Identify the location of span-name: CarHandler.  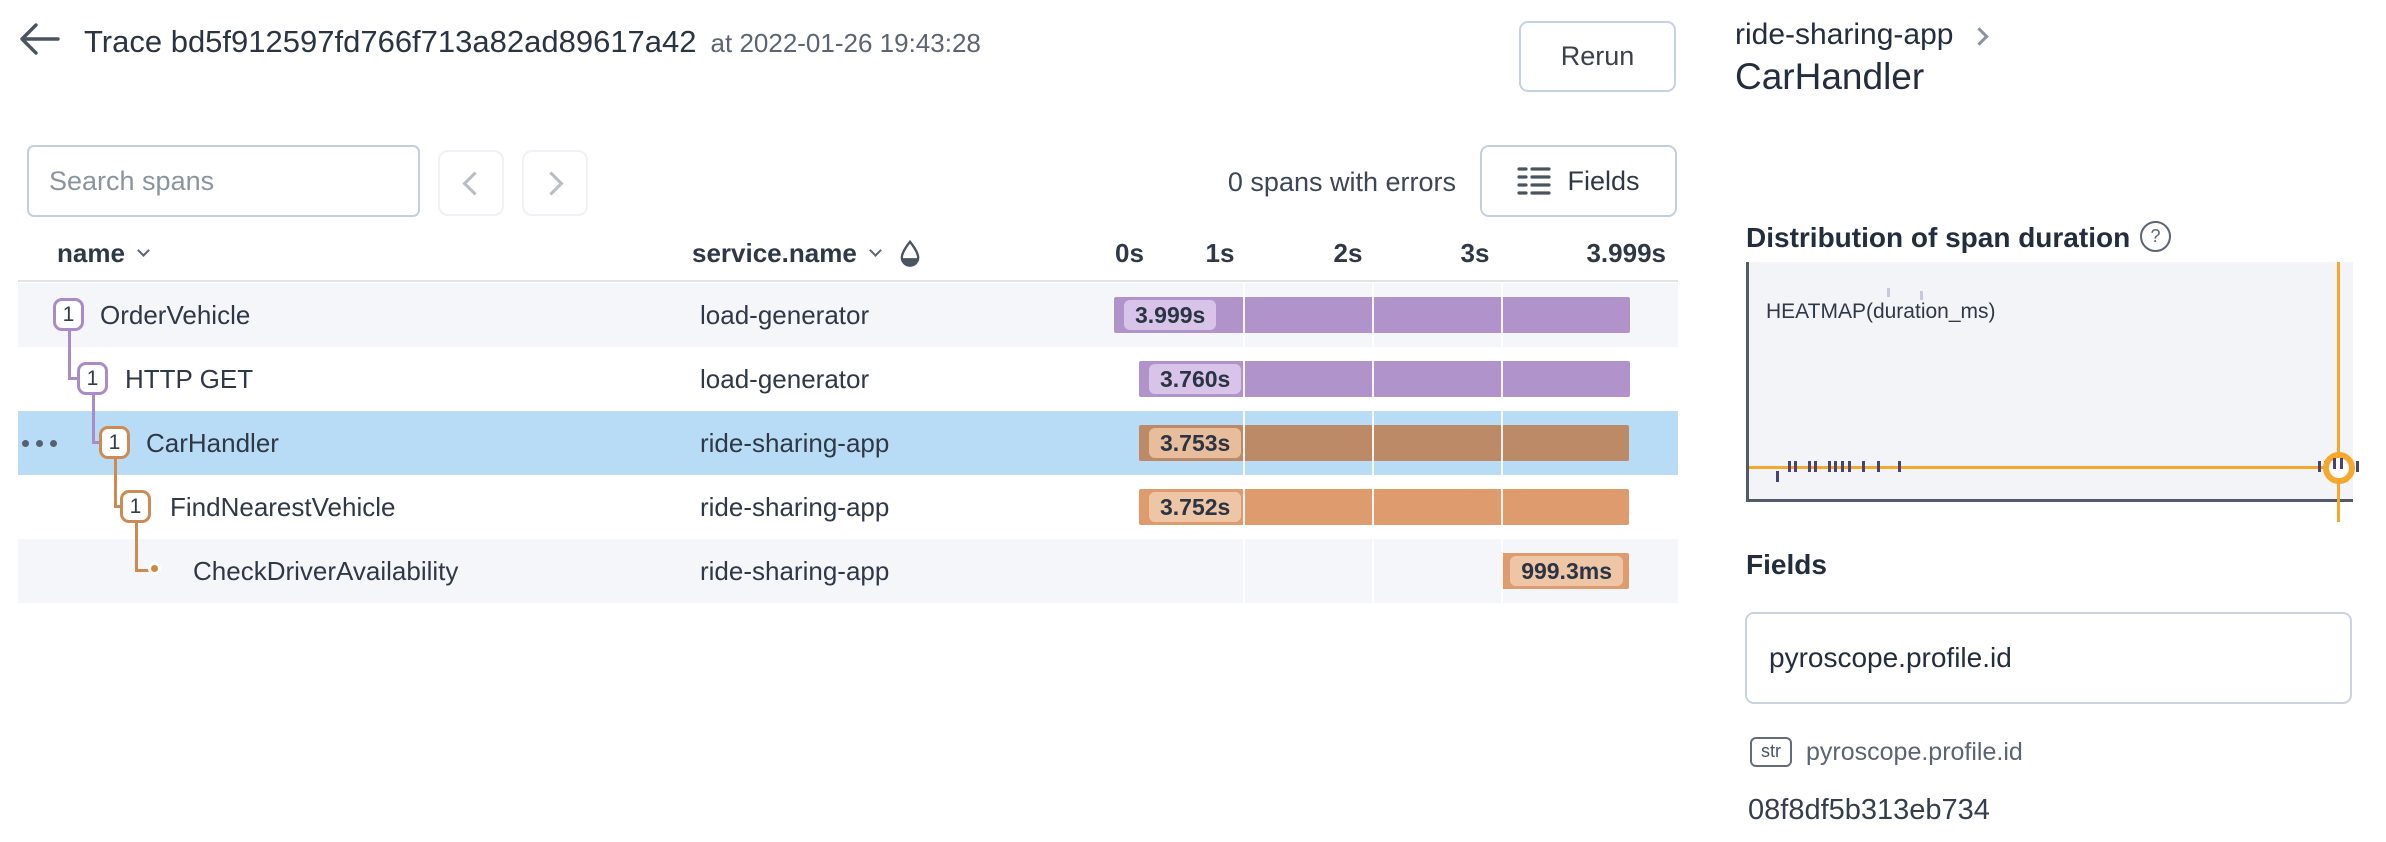
(212, 442).